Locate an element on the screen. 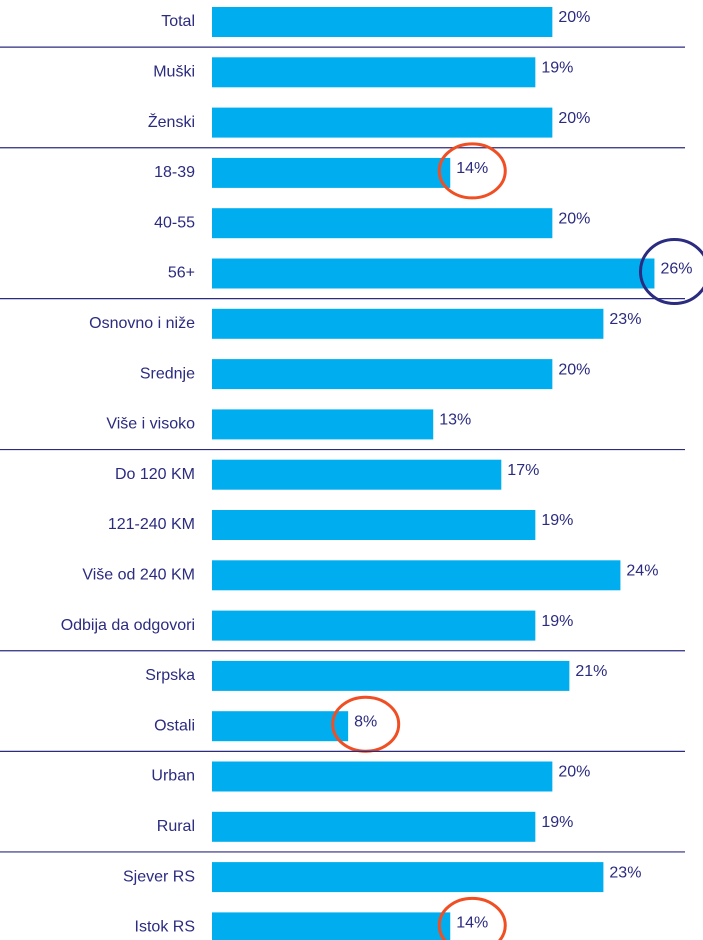 The width and height of the screenshot is (703, 940). category-label: Do 120 KM is located at coordinates (155, 474).